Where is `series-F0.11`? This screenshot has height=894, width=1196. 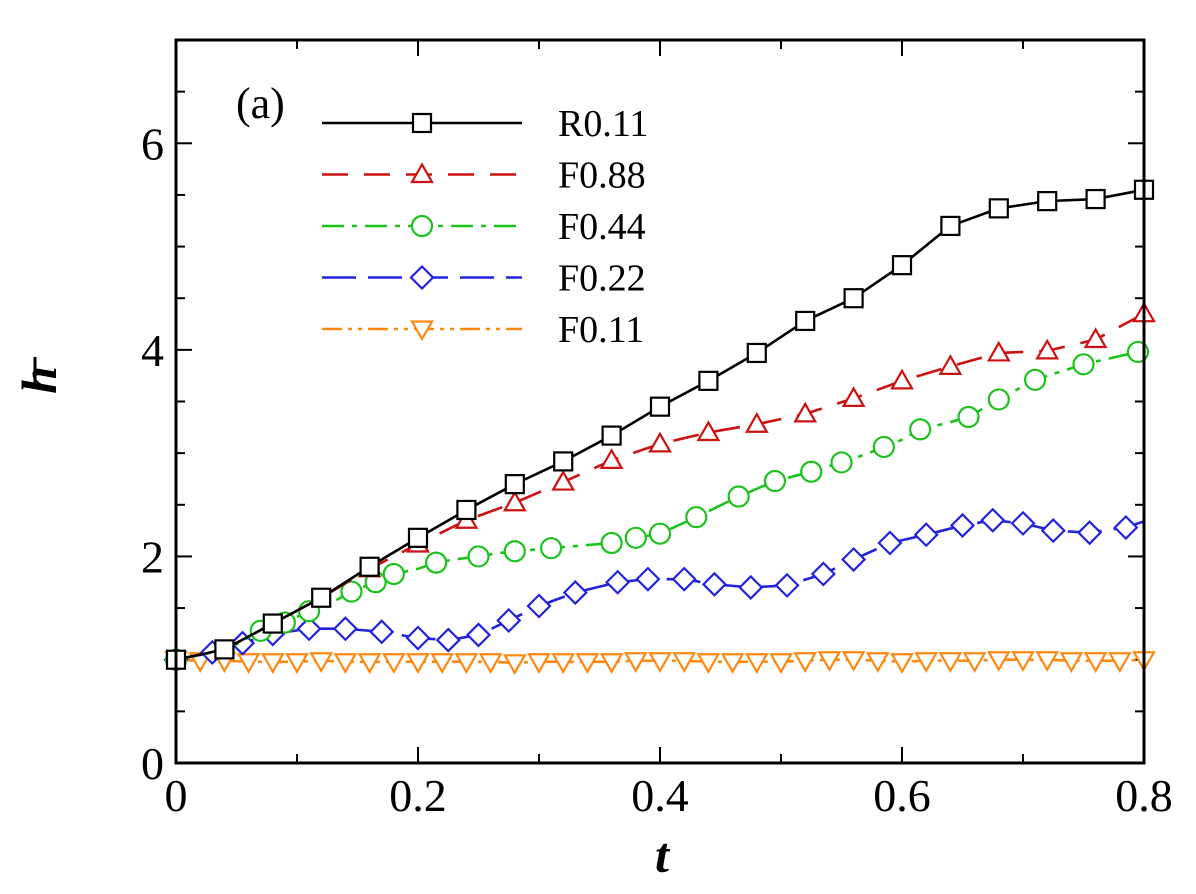
series-F0.11 is located at coordinates (660, 663).